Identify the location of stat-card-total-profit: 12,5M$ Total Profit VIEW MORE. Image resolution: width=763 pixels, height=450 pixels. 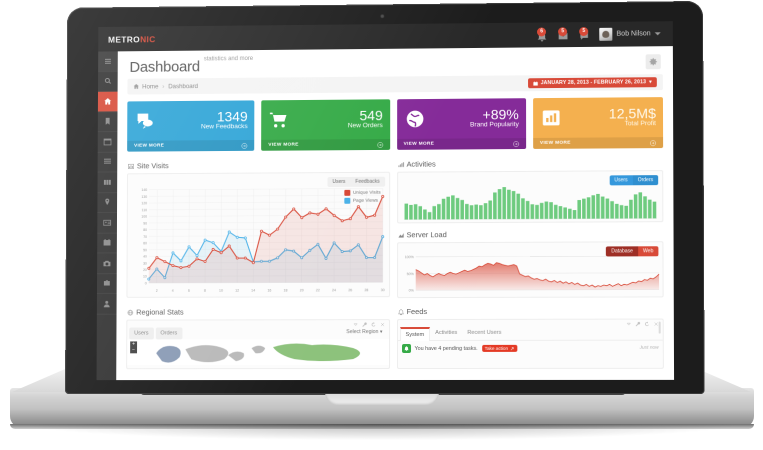
(598, 123).